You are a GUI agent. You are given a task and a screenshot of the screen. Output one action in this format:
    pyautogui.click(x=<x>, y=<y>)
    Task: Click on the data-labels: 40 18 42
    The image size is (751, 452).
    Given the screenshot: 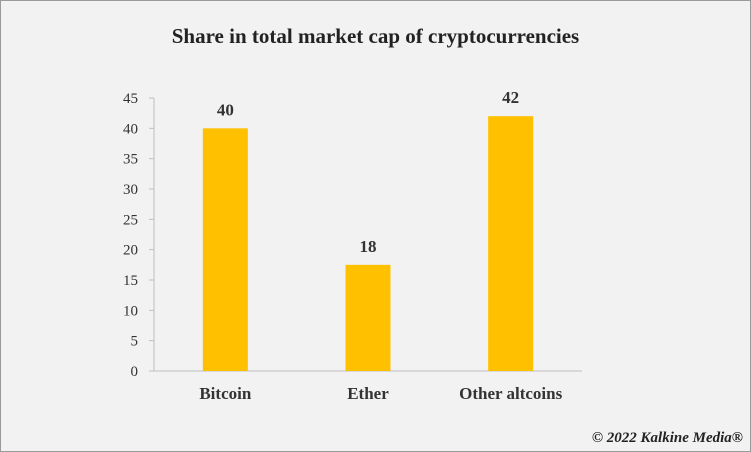 What is the action you would take?
    pyautogui.click(x=368, y=172)
    